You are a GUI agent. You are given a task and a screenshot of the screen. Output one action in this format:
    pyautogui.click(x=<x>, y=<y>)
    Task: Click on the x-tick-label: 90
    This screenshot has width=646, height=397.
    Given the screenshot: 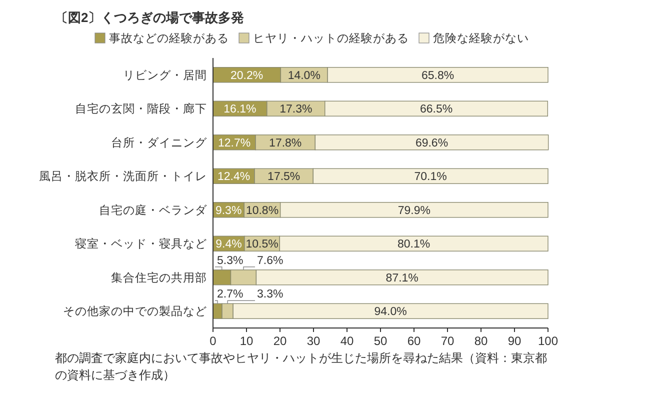 What is the action you would take?
    pyautogui.click(x=515, y=341)
    